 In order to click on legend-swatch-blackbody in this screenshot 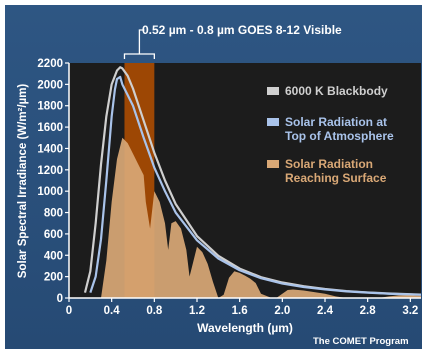, I will do `click(273, 91)`.